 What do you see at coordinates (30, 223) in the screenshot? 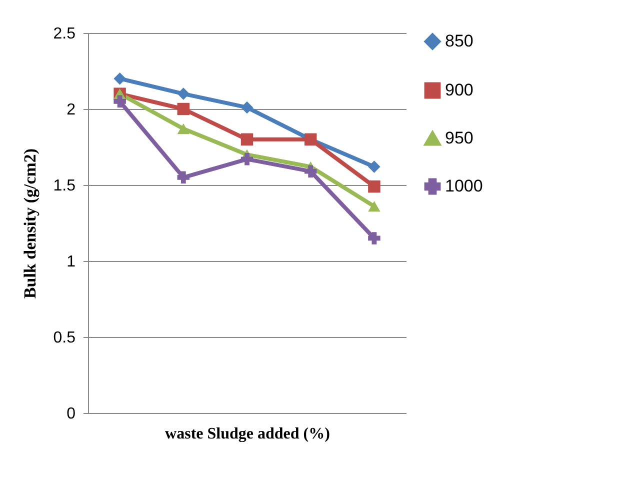
I see `y-axis-title: Bulk density (g/cm2)` at bounding box center [30, 223].